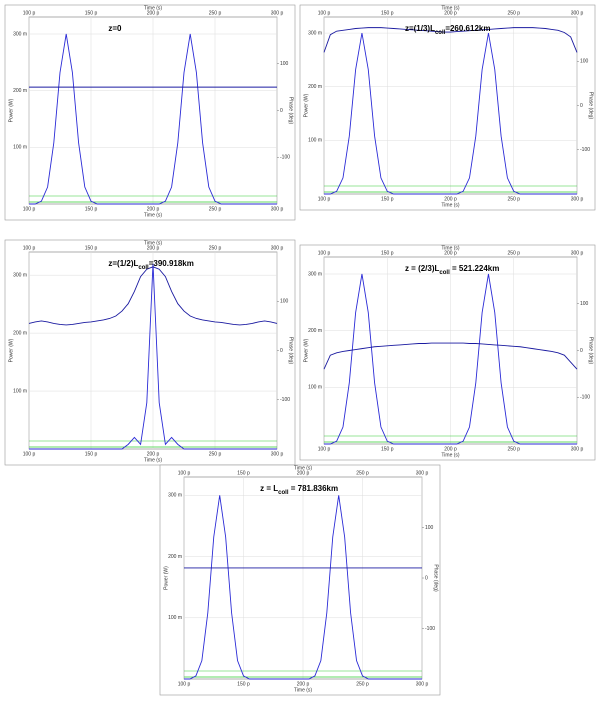  Describe the element at coordinates (269, 488) in the screenshot. I see `title-text: z = L` at that location.